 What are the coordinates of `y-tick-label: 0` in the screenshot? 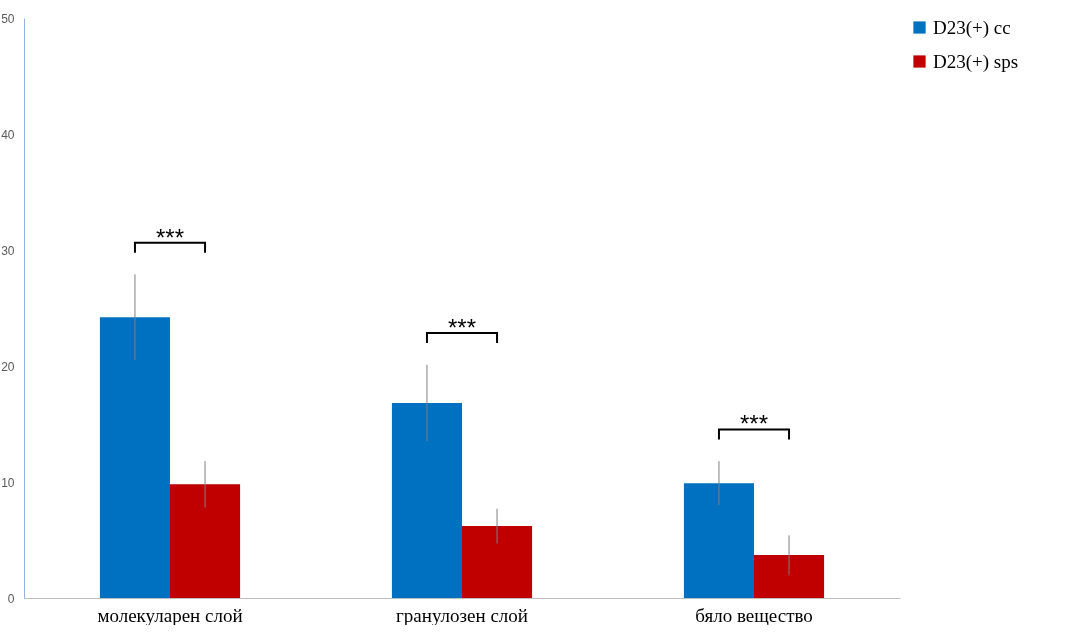 It's located at (11, 598).